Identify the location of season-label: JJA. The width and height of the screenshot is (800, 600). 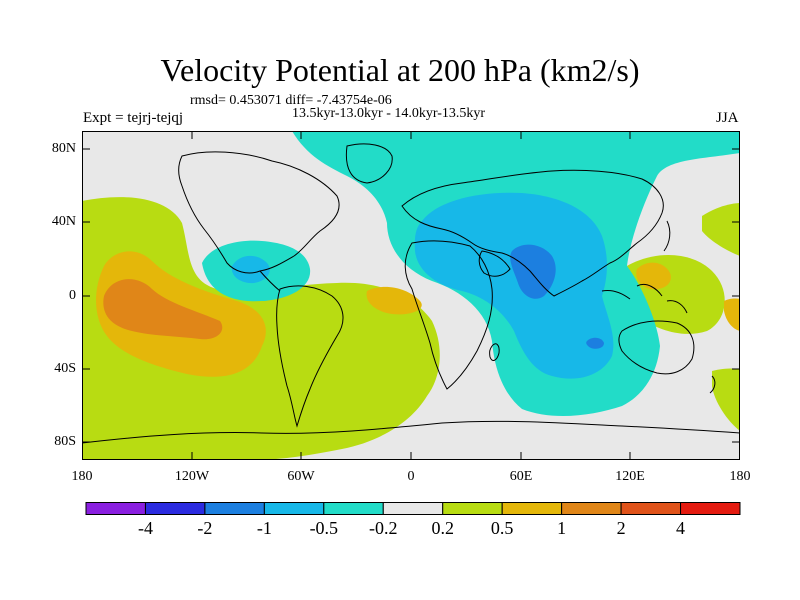
(727, 118).